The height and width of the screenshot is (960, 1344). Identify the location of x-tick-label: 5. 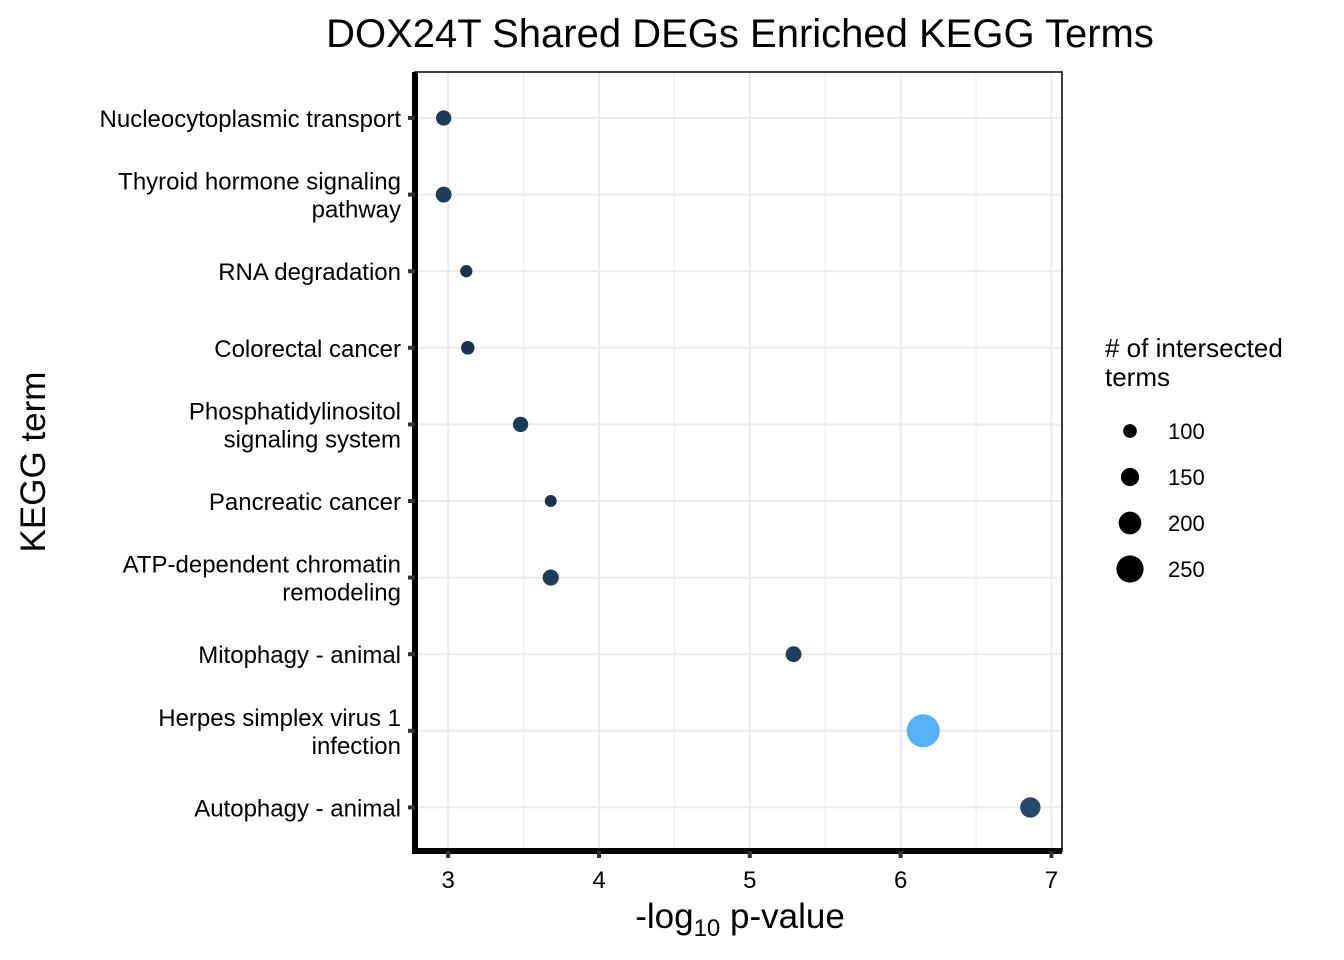
(749, 880).